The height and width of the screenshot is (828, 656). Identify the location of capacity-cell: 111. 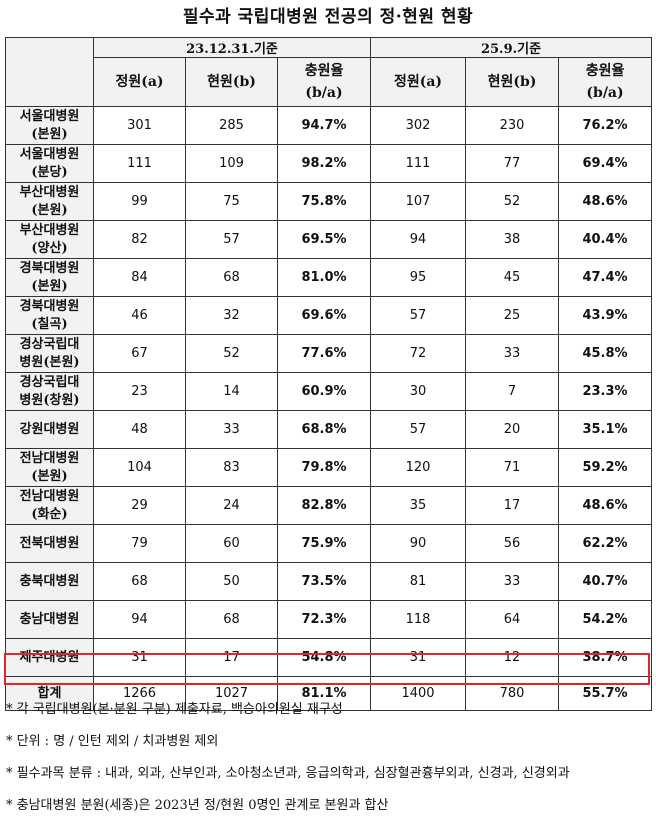
(139, 163).